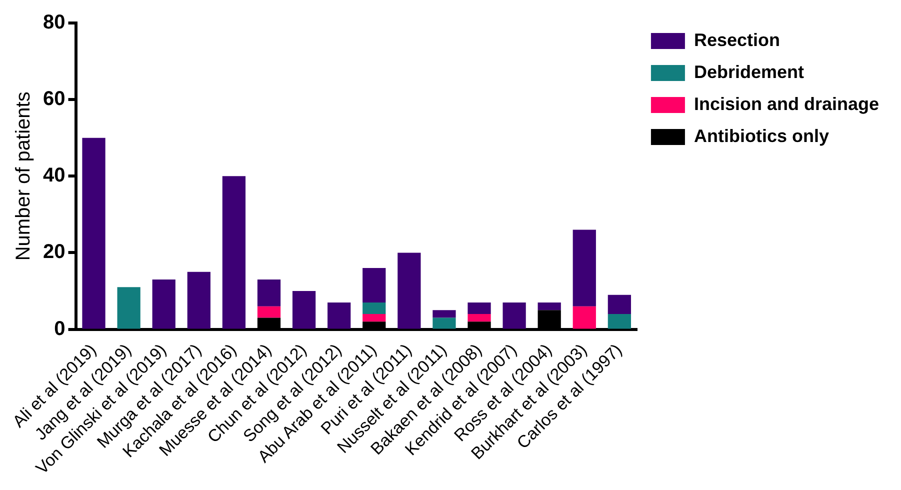  What do you see at coordinates (749, 72) in the screenshot?
I see `legend-label: Debridement` at bounding box center [749, 72].